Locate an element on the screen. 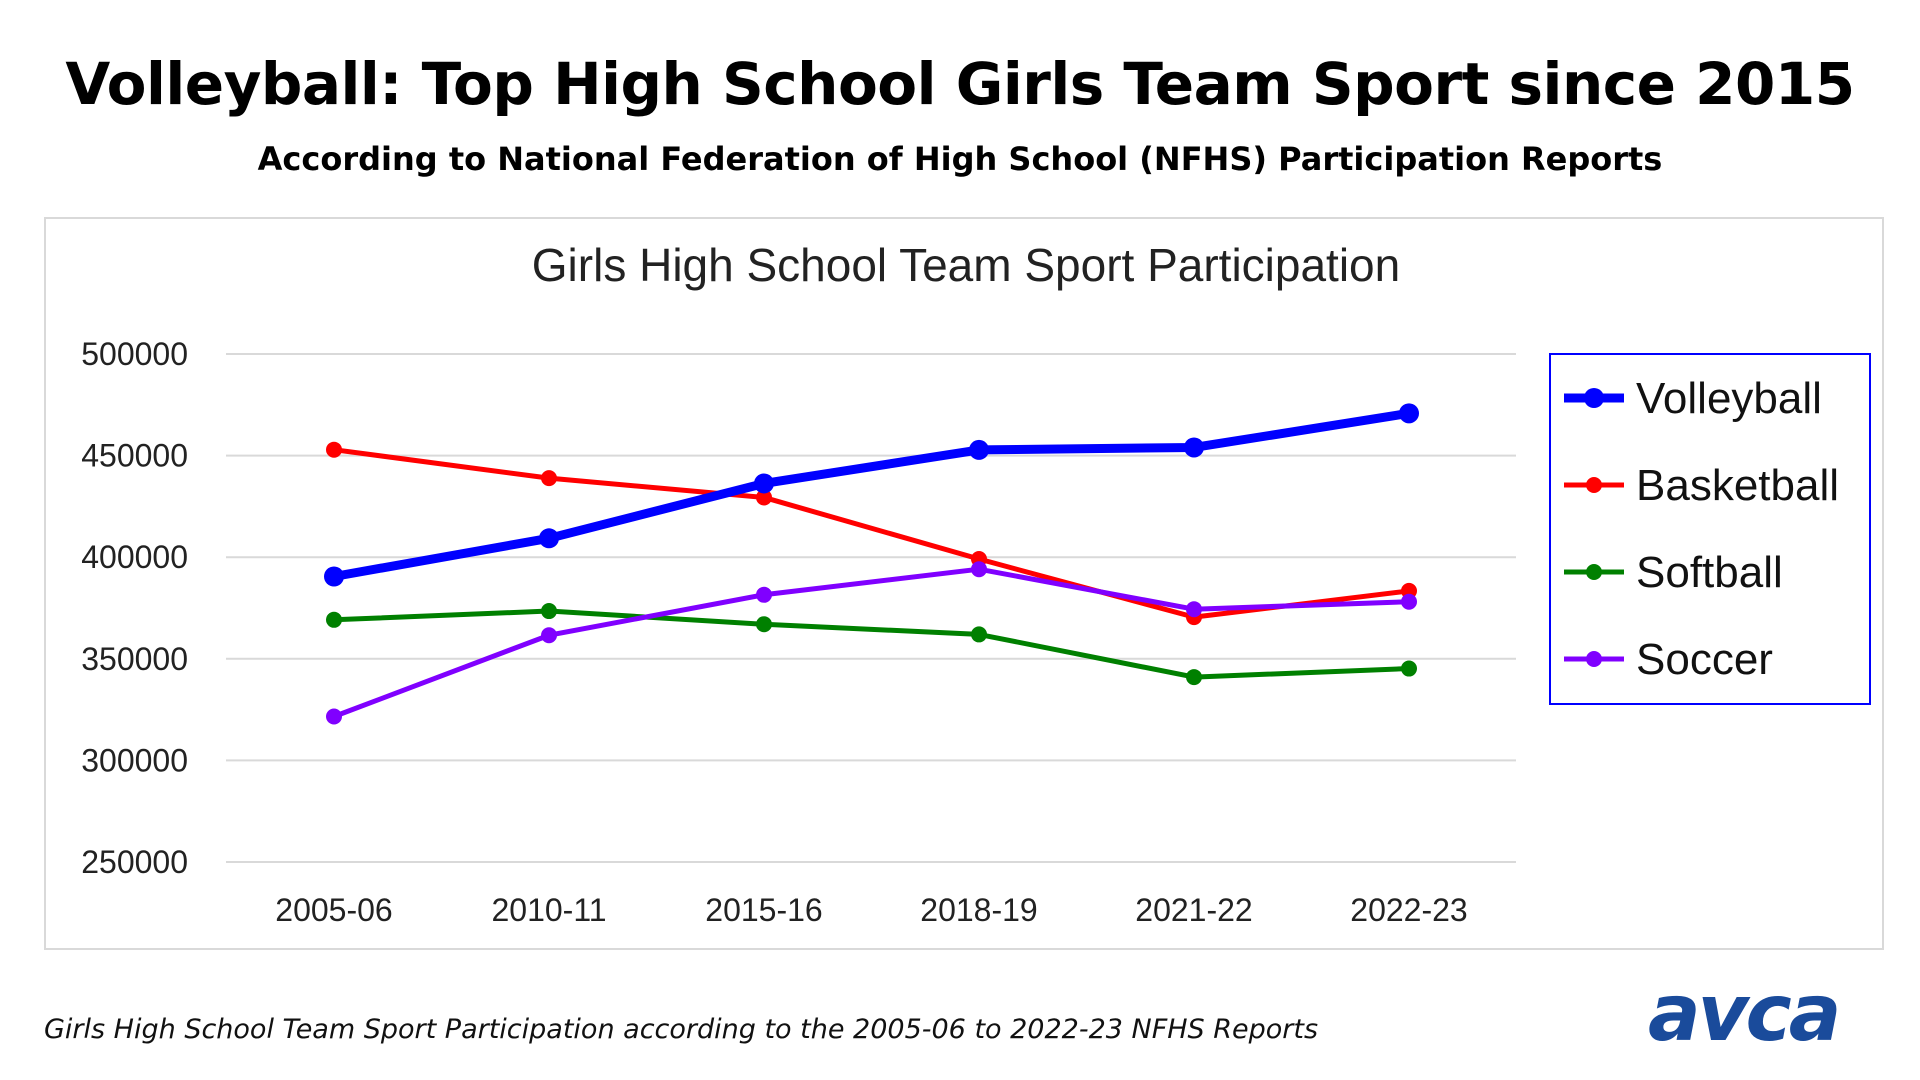 Image resolution: width=1920 pixels, height=1080 pixels. x-tick-label: 2018-19 is located at coordinates (978, 910).